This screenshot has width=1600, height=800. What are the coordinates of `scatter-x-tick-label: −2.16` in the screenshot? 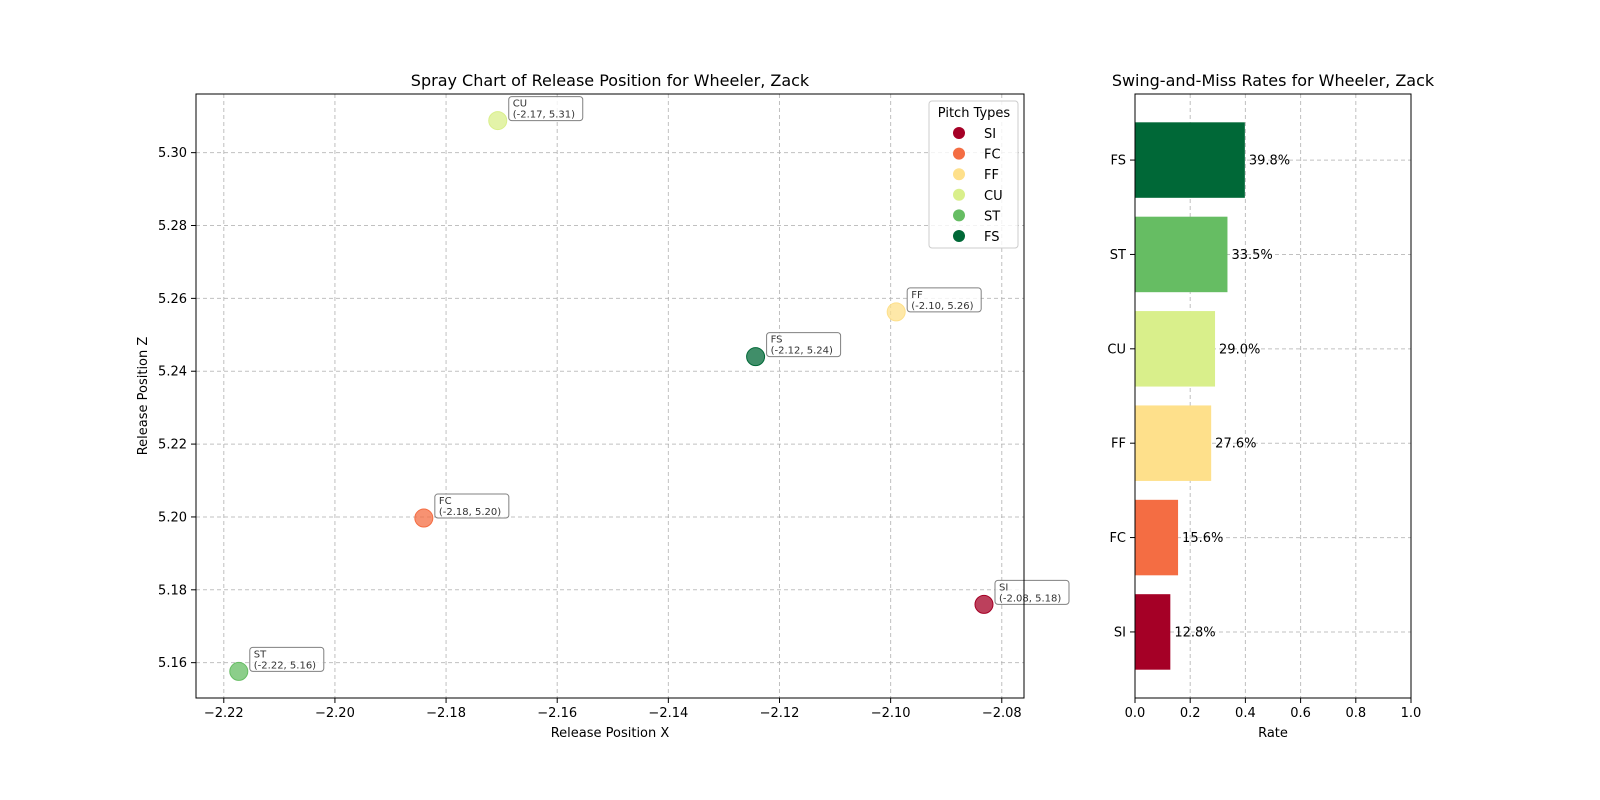 It's located at (557, 713).